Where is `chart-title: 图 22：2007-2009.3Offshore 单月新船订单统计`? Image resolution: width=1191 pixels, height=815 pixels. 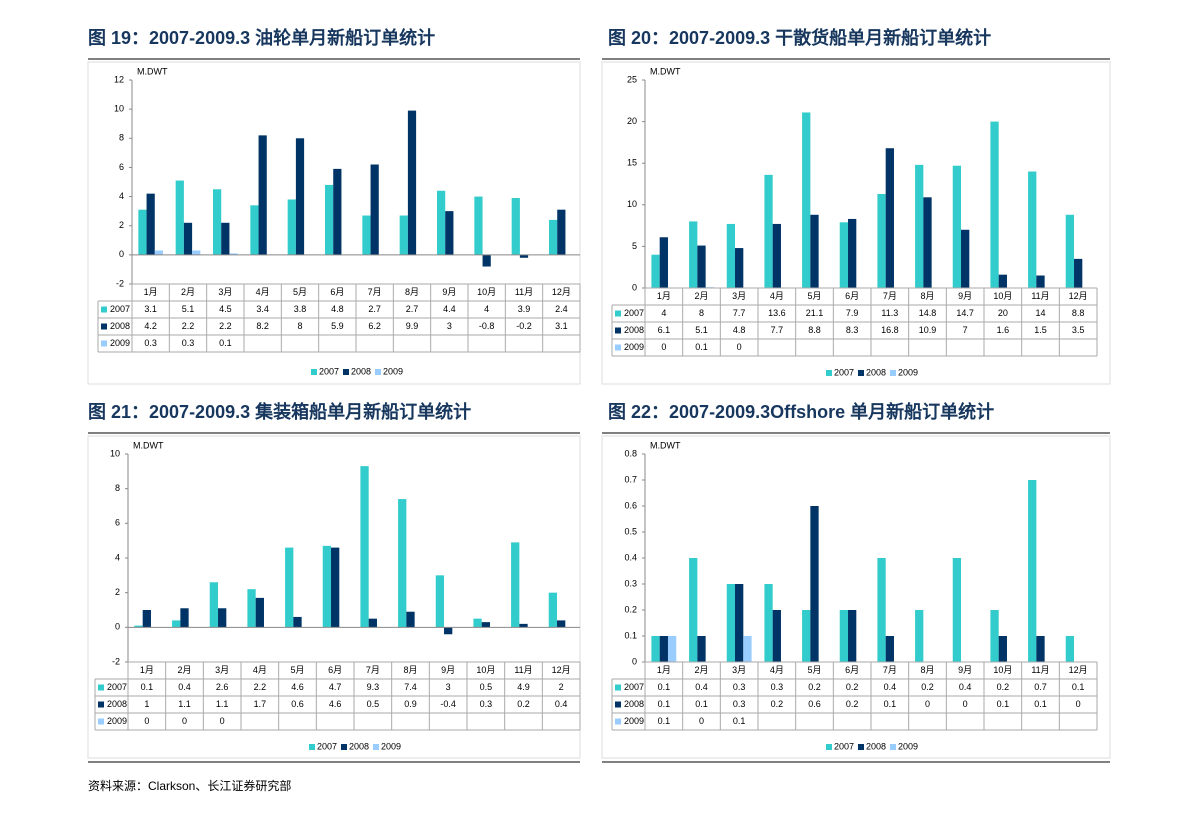 chart-title: 图 22：2007-2009.3Offshore 单月新船订单统计 is located at coordinates (801, 411).